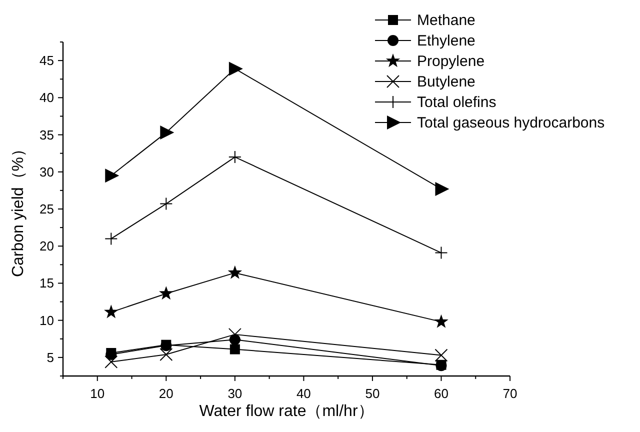 The image size is (640, 432). Describe the element at coordinates (303, 393) in the screenshot. I see `x-tick-label: 40` at that location.